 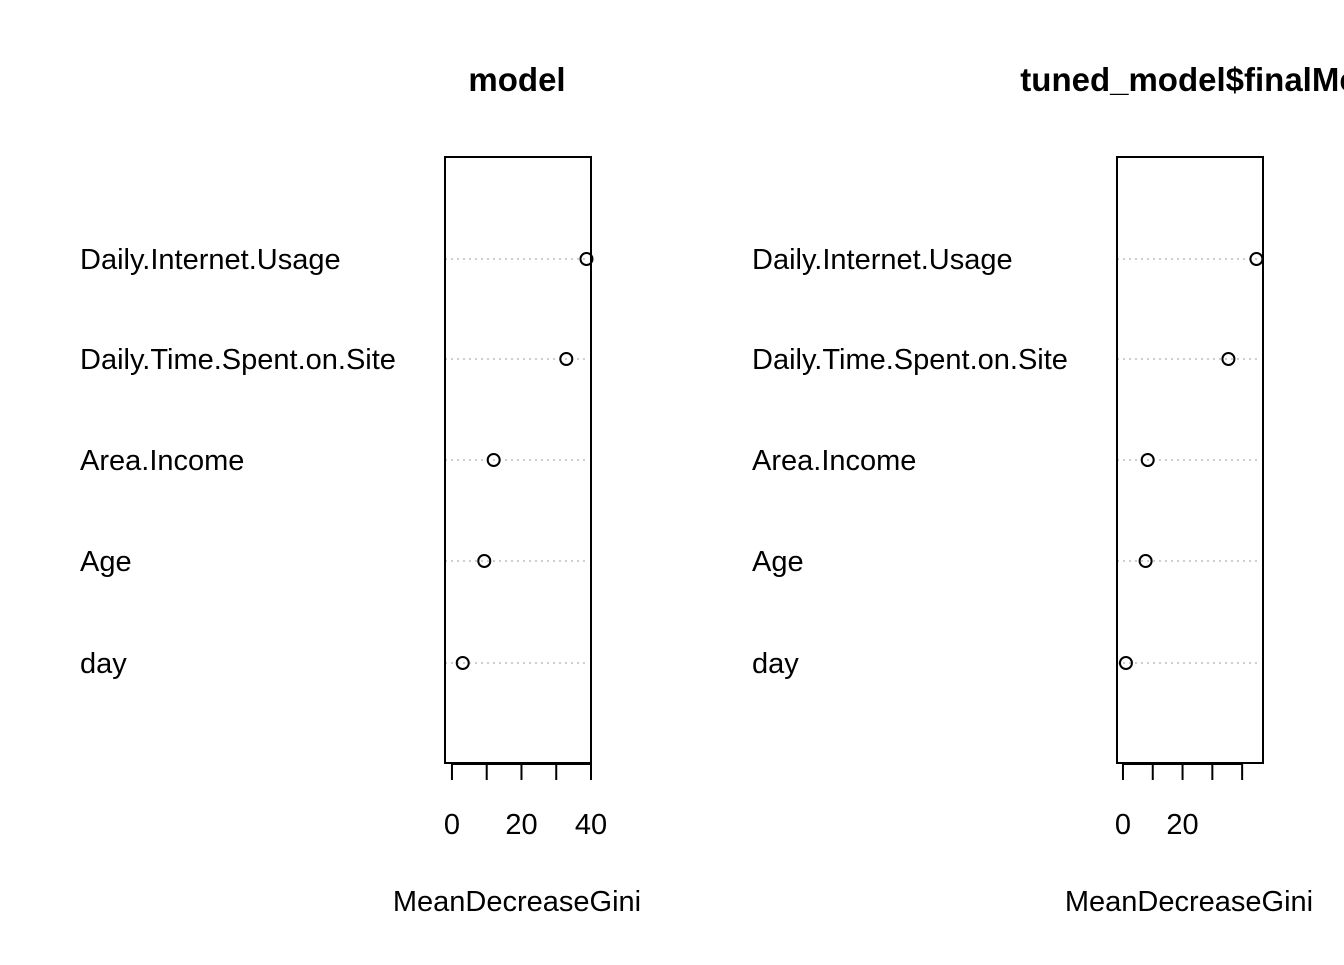 What do you see at coordinates (516, 79) in the screenshot?
I see `panel-1-title: model` at bounding box center [516, 79].